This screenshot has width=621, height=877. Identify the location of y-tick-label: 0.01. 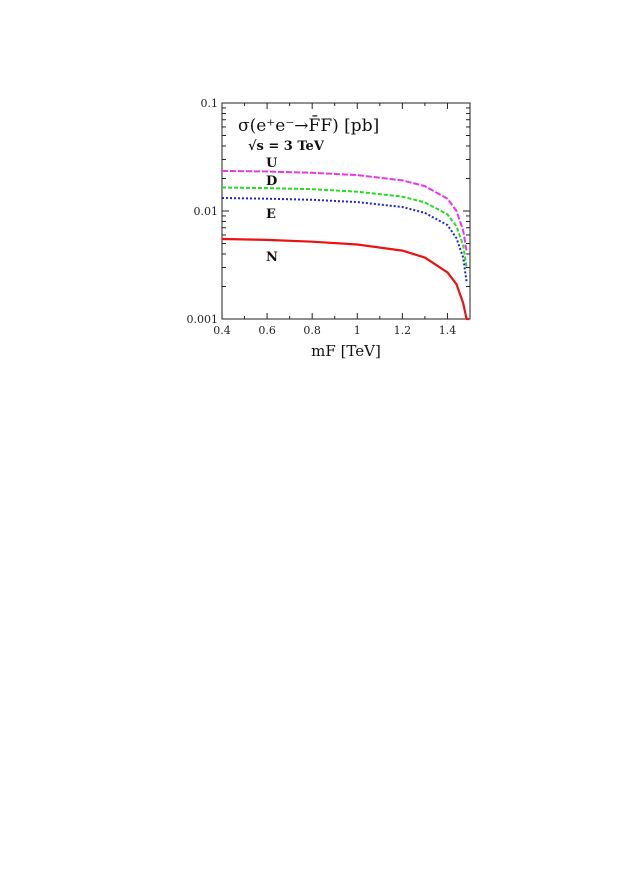
(206, 211).